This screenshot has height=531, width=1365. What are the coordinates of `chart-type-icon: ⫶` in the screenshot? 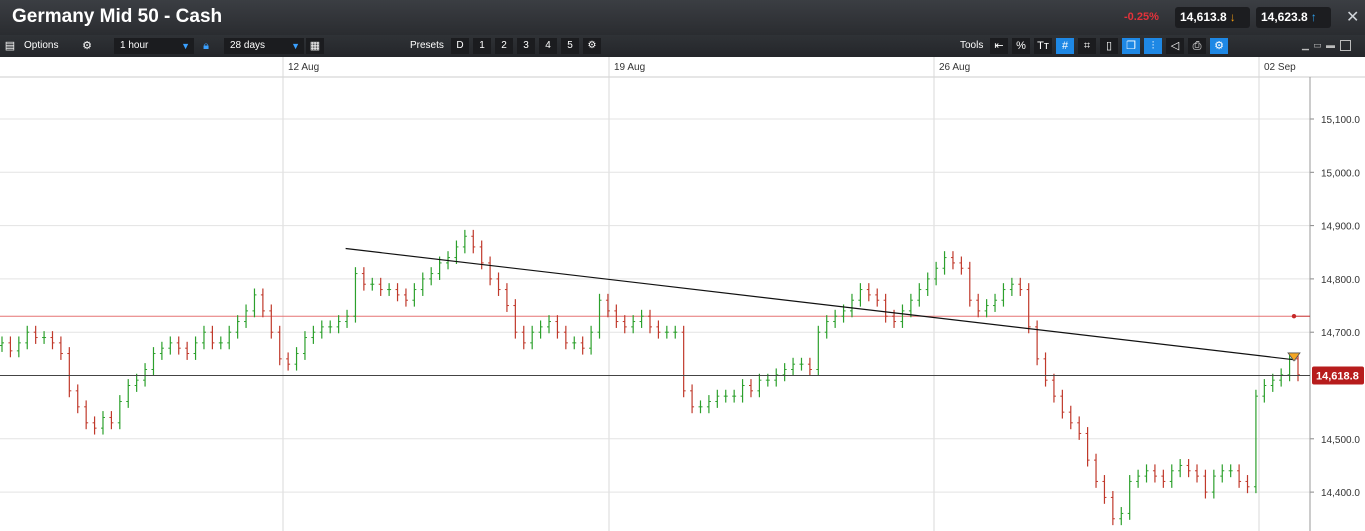 It's located at (1153, 46).